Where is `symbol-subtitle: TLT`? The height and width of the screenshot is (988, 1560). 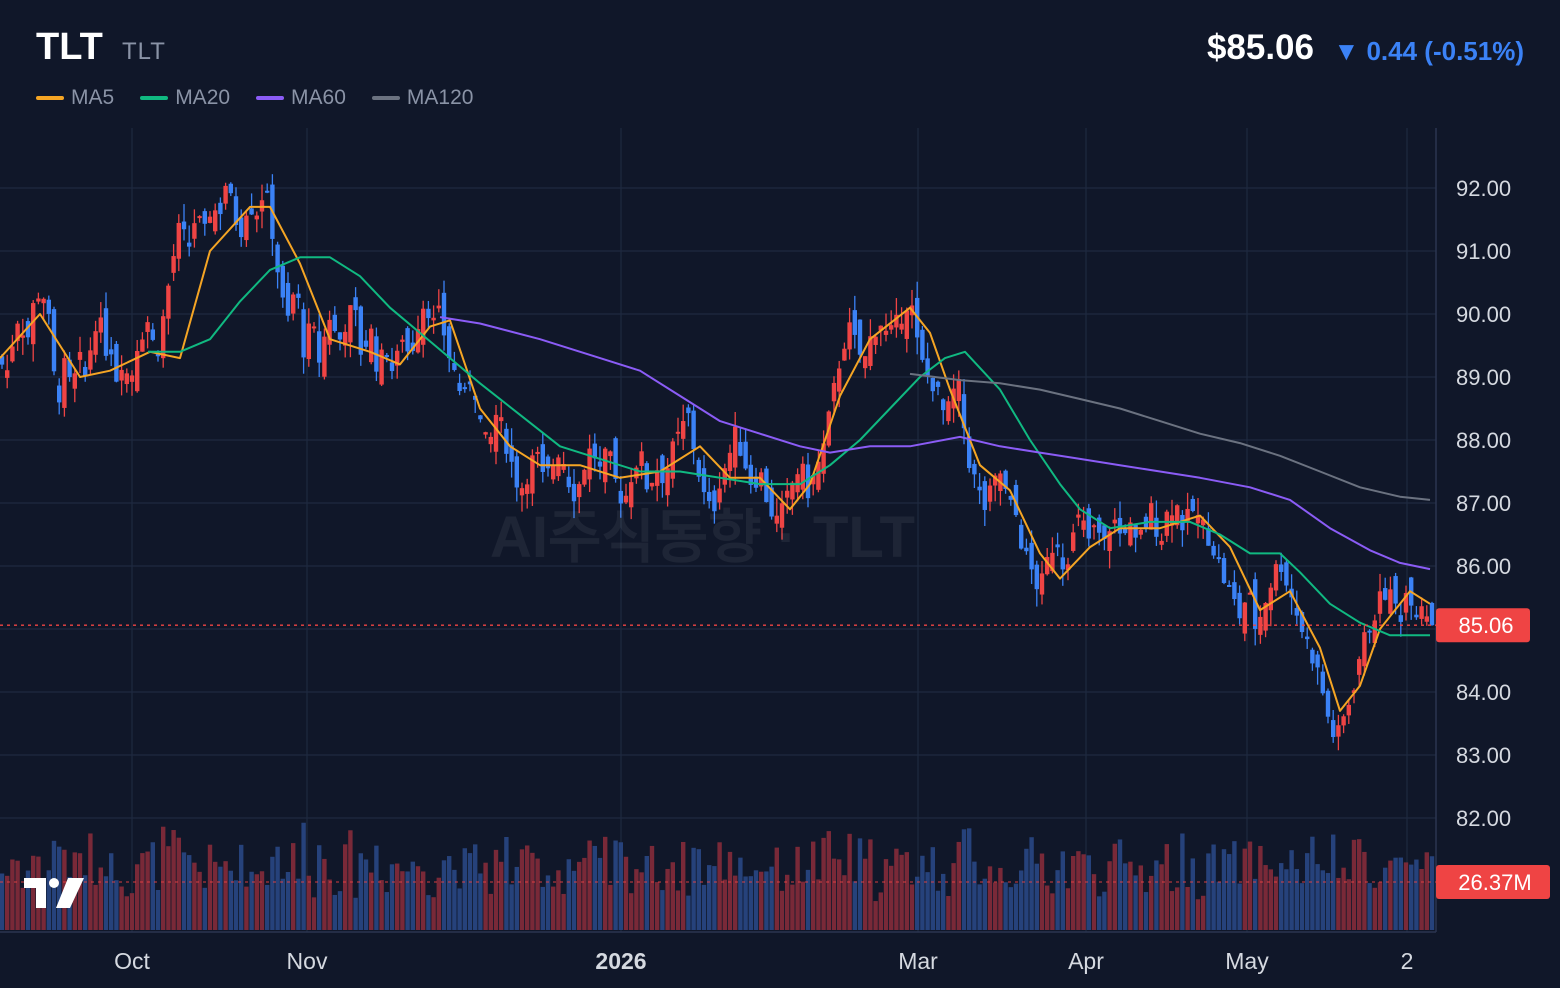
symbol-subtitle: TLT is located at coordinates (144, 51).